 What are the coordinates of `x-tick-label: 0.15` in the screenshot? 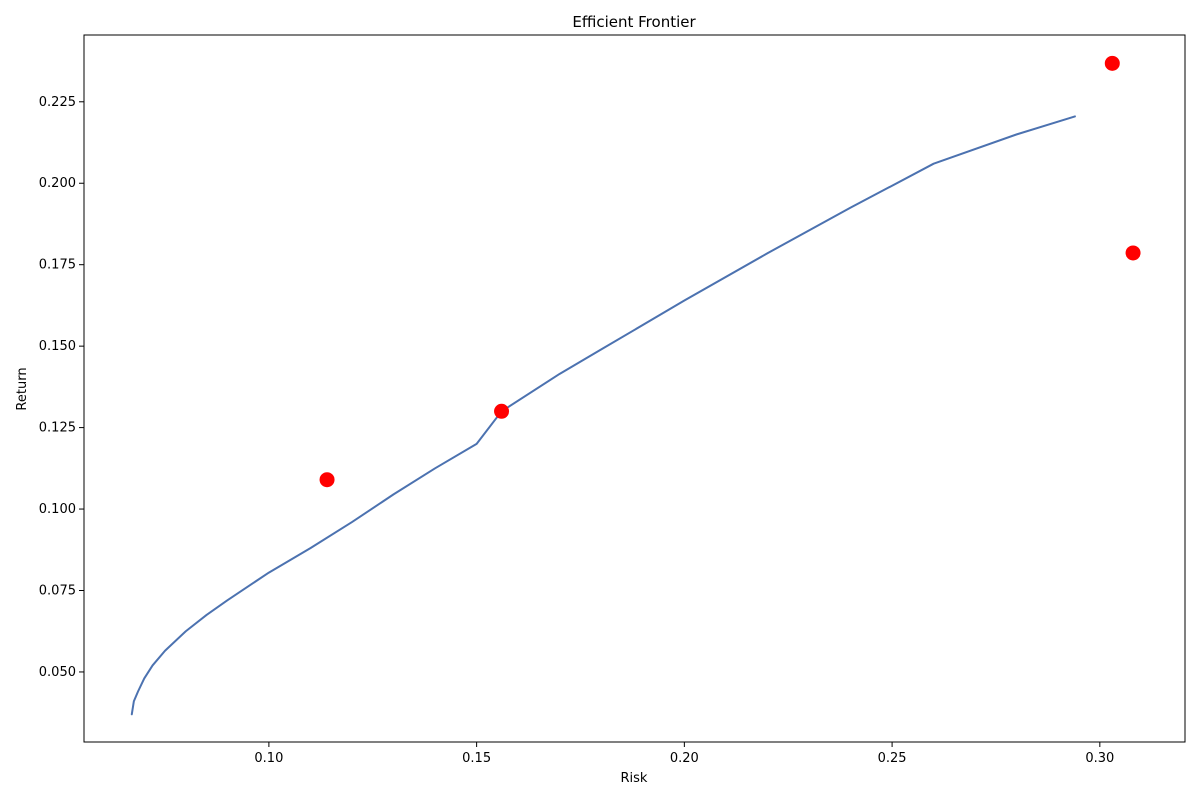 It's located at (476, 758).